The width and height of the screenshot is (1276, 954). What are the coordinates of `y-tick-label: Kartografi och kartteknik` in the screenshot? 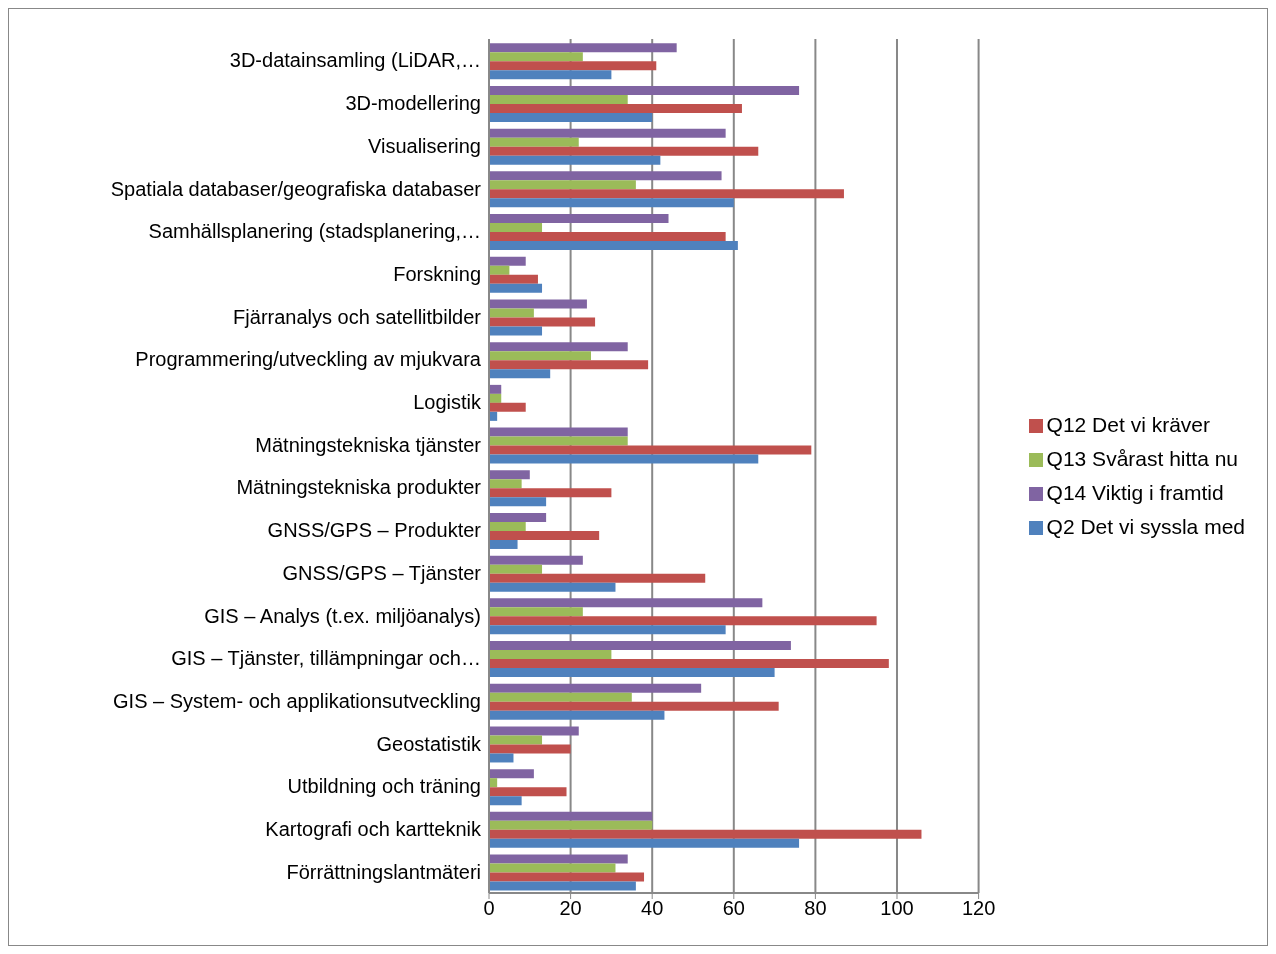 It's located at (373, 829).